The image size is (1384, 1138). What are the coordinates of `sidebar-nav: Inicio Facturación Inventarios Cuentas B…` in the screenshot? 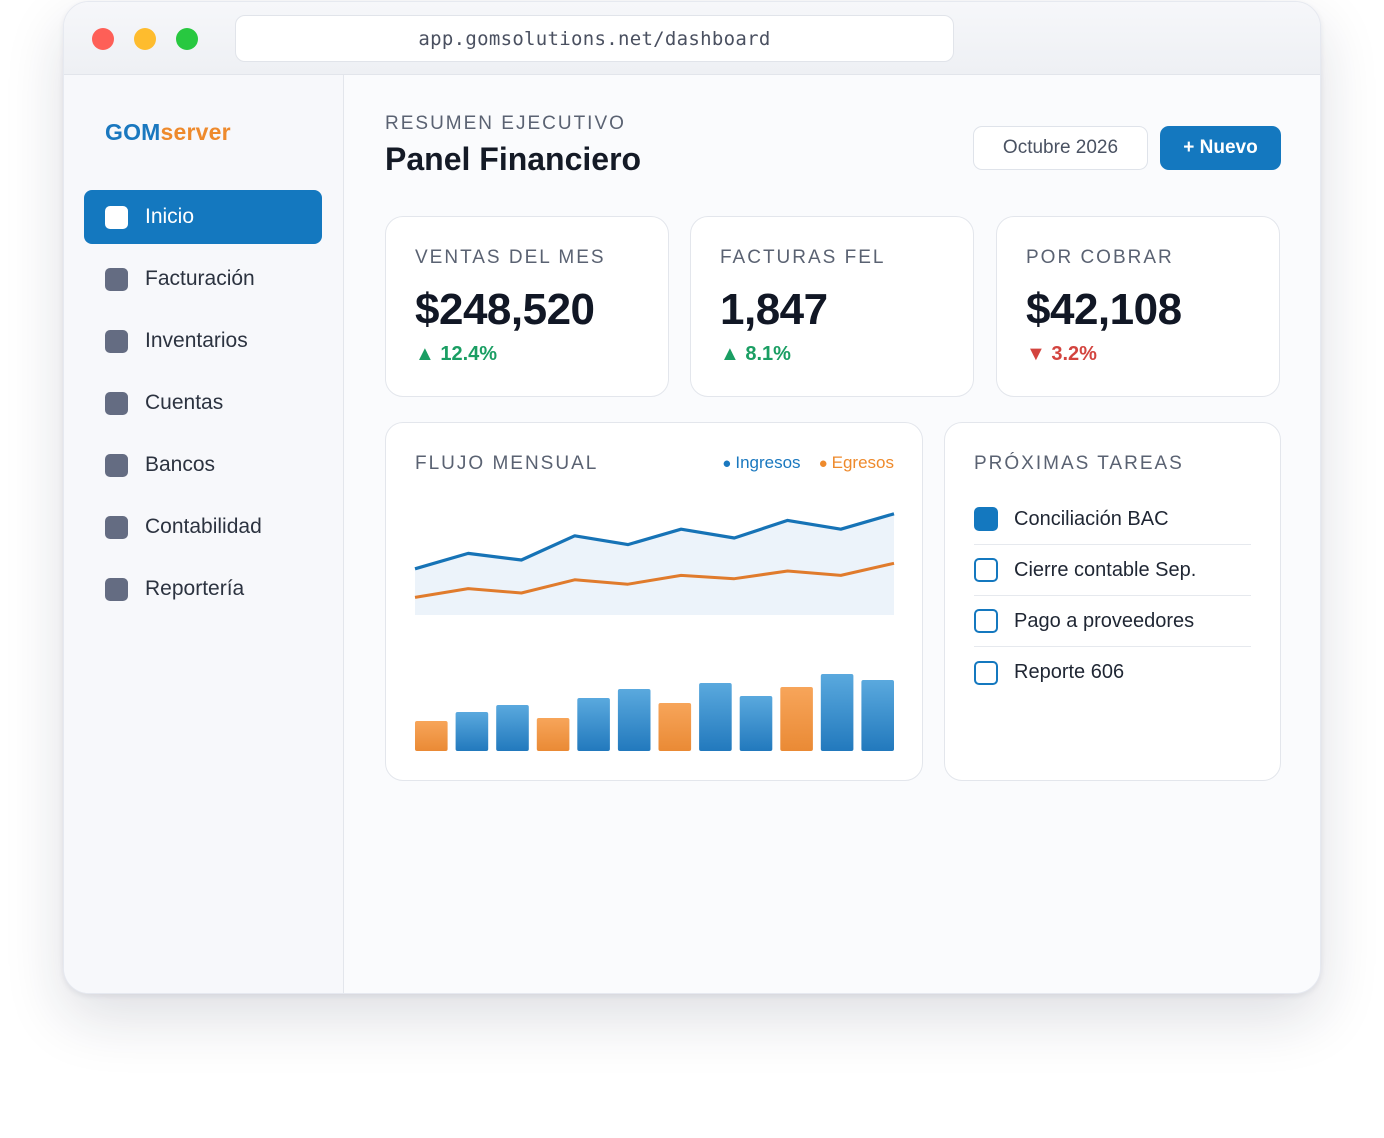 It's located at (203, 407).